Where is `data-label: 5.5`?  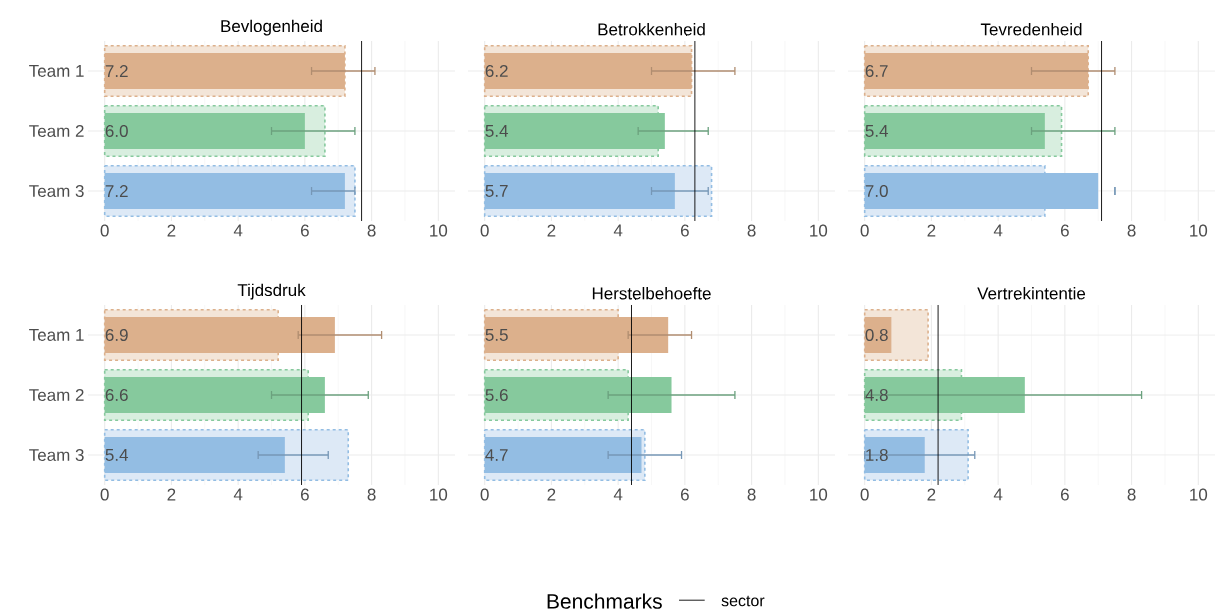
data-label: 5.5 is located at coordinates (496, 335).